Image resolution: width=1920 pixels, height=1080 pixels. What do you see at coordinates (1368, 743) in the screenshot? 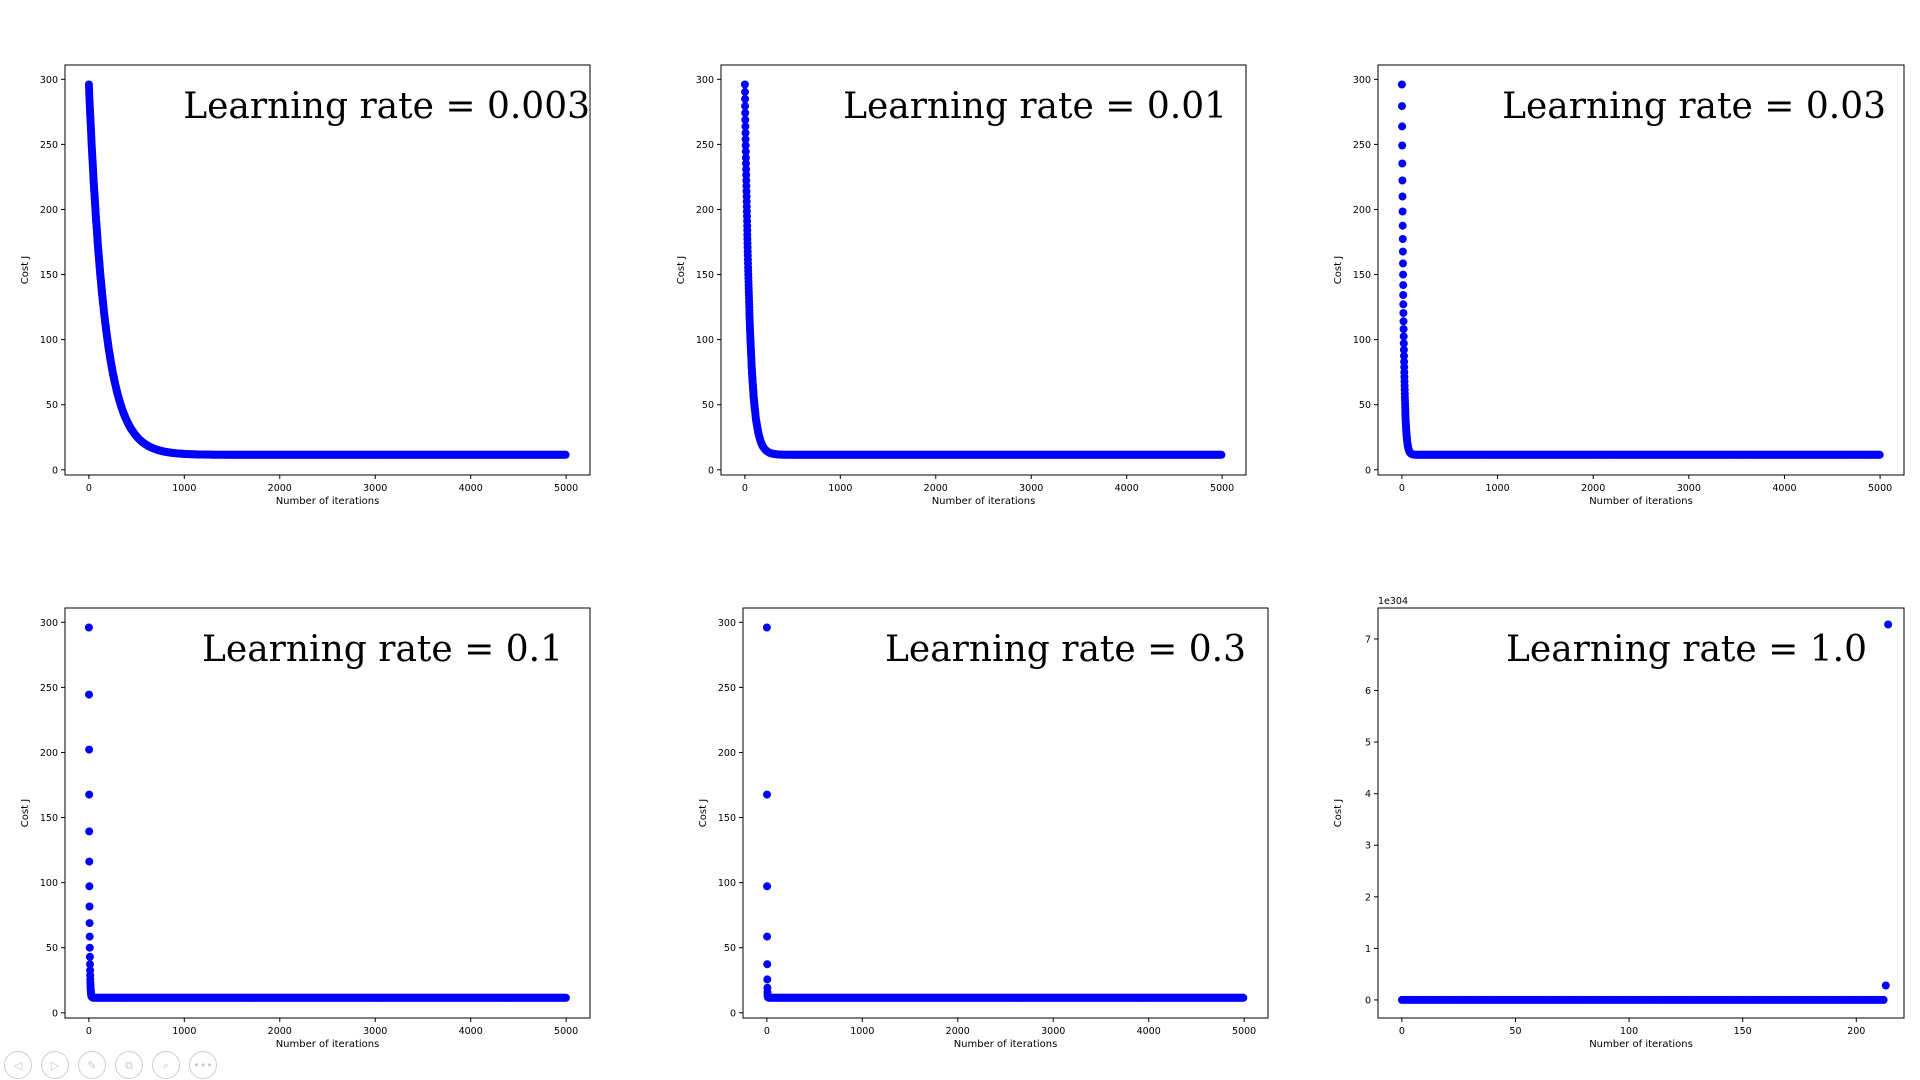
I see `y-tick-label: 5` at bounding box center [1368, 743].